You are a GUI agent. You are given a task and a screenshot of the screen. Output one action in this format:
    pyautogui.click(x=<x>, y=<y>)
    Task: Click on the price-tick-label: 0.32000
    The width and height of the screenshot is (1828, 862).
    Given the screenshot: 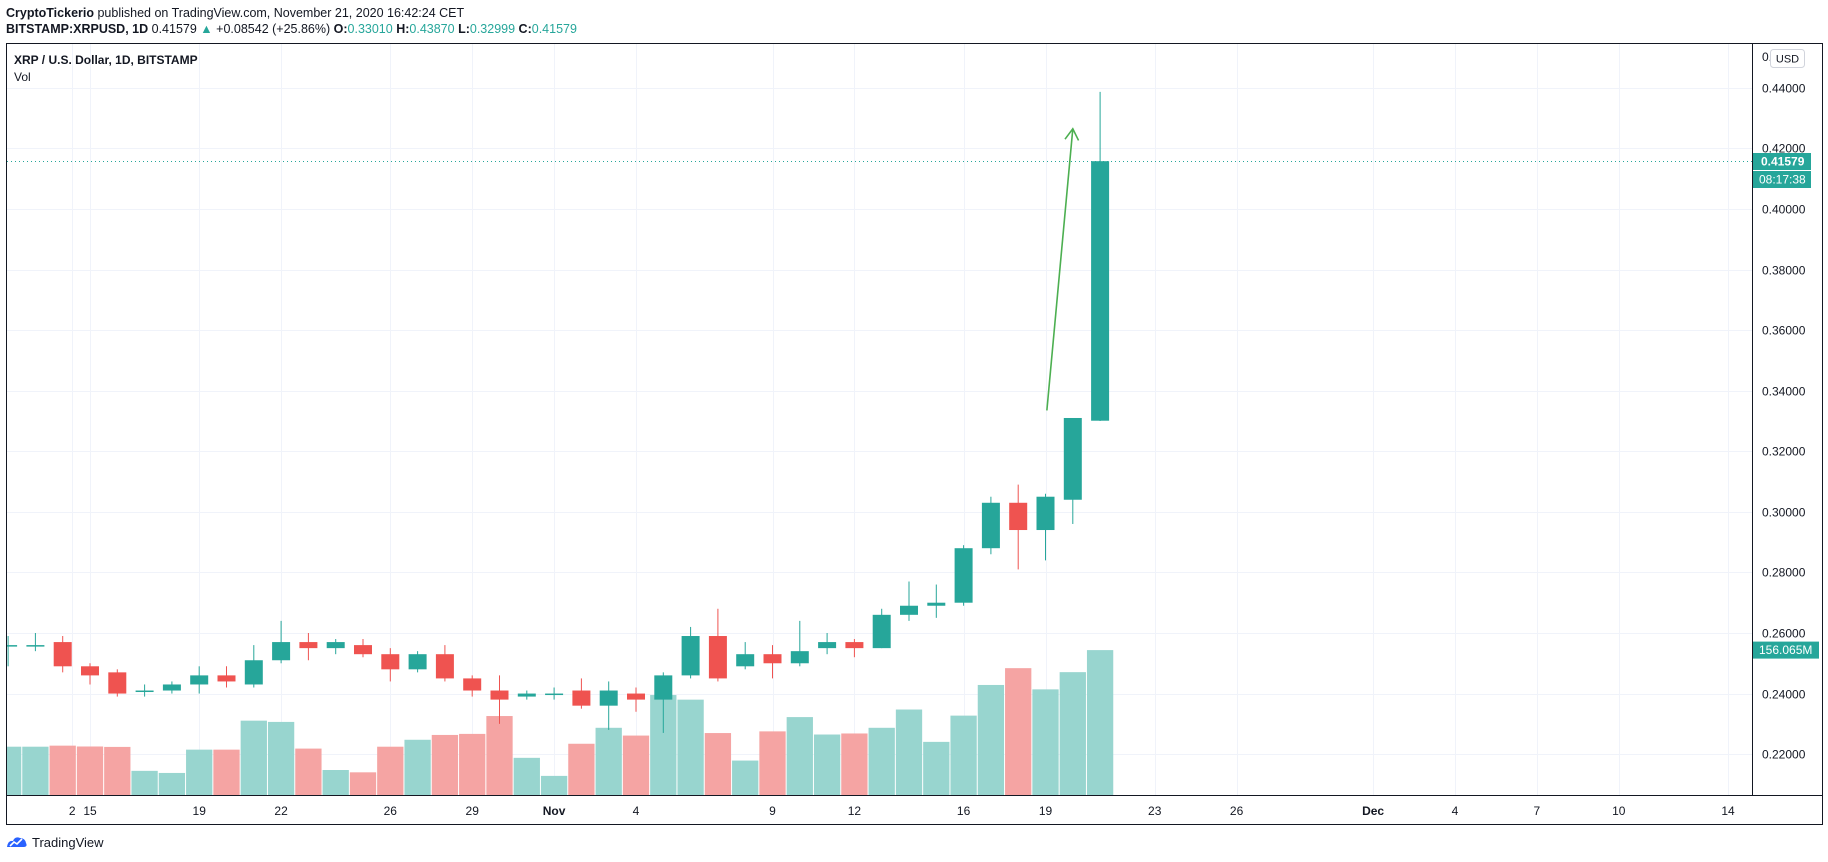 What is the action you would take?
    pyautogui.click(x=1784, y=452)
    